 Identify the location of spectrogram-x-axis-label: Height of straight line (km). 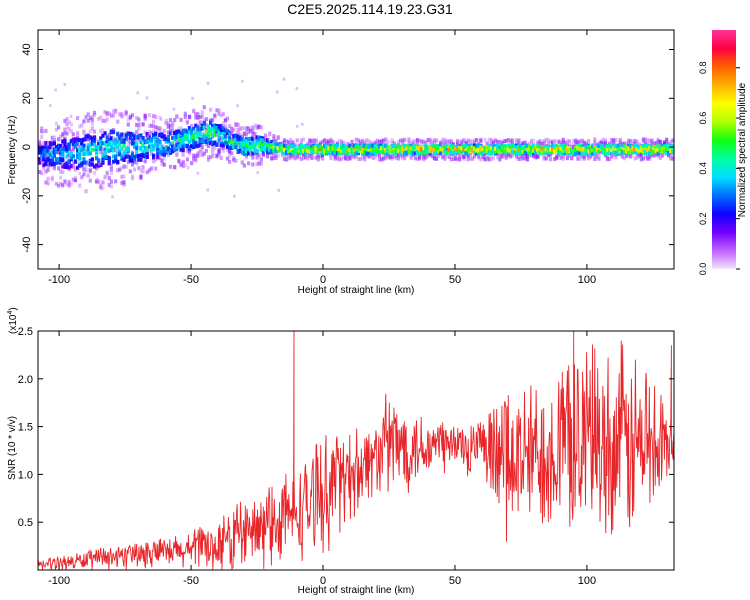
(356, 290).